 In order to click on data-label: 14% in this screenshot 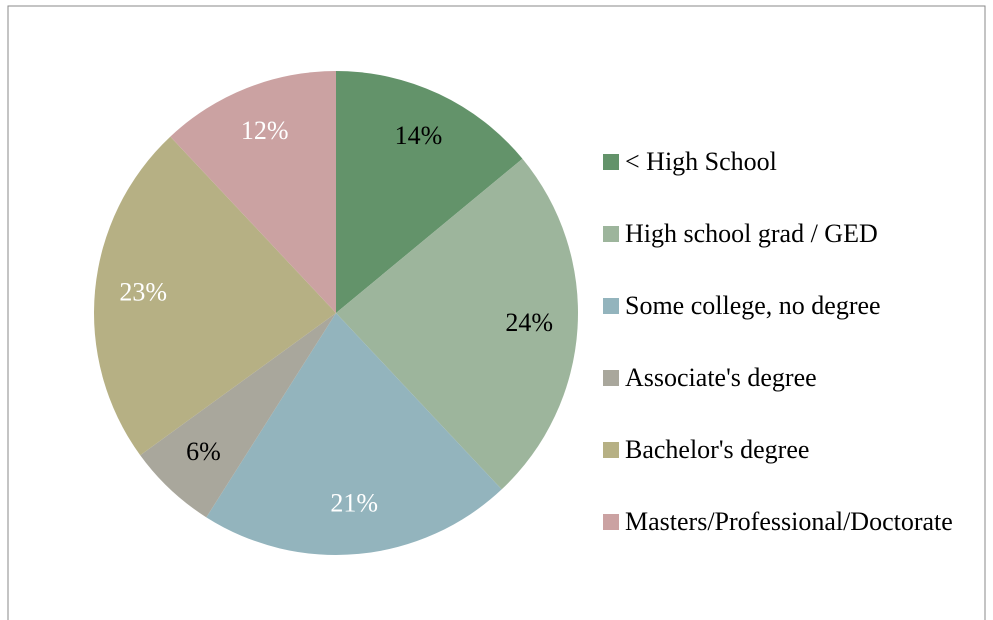, I will do `click(419, 135)`.